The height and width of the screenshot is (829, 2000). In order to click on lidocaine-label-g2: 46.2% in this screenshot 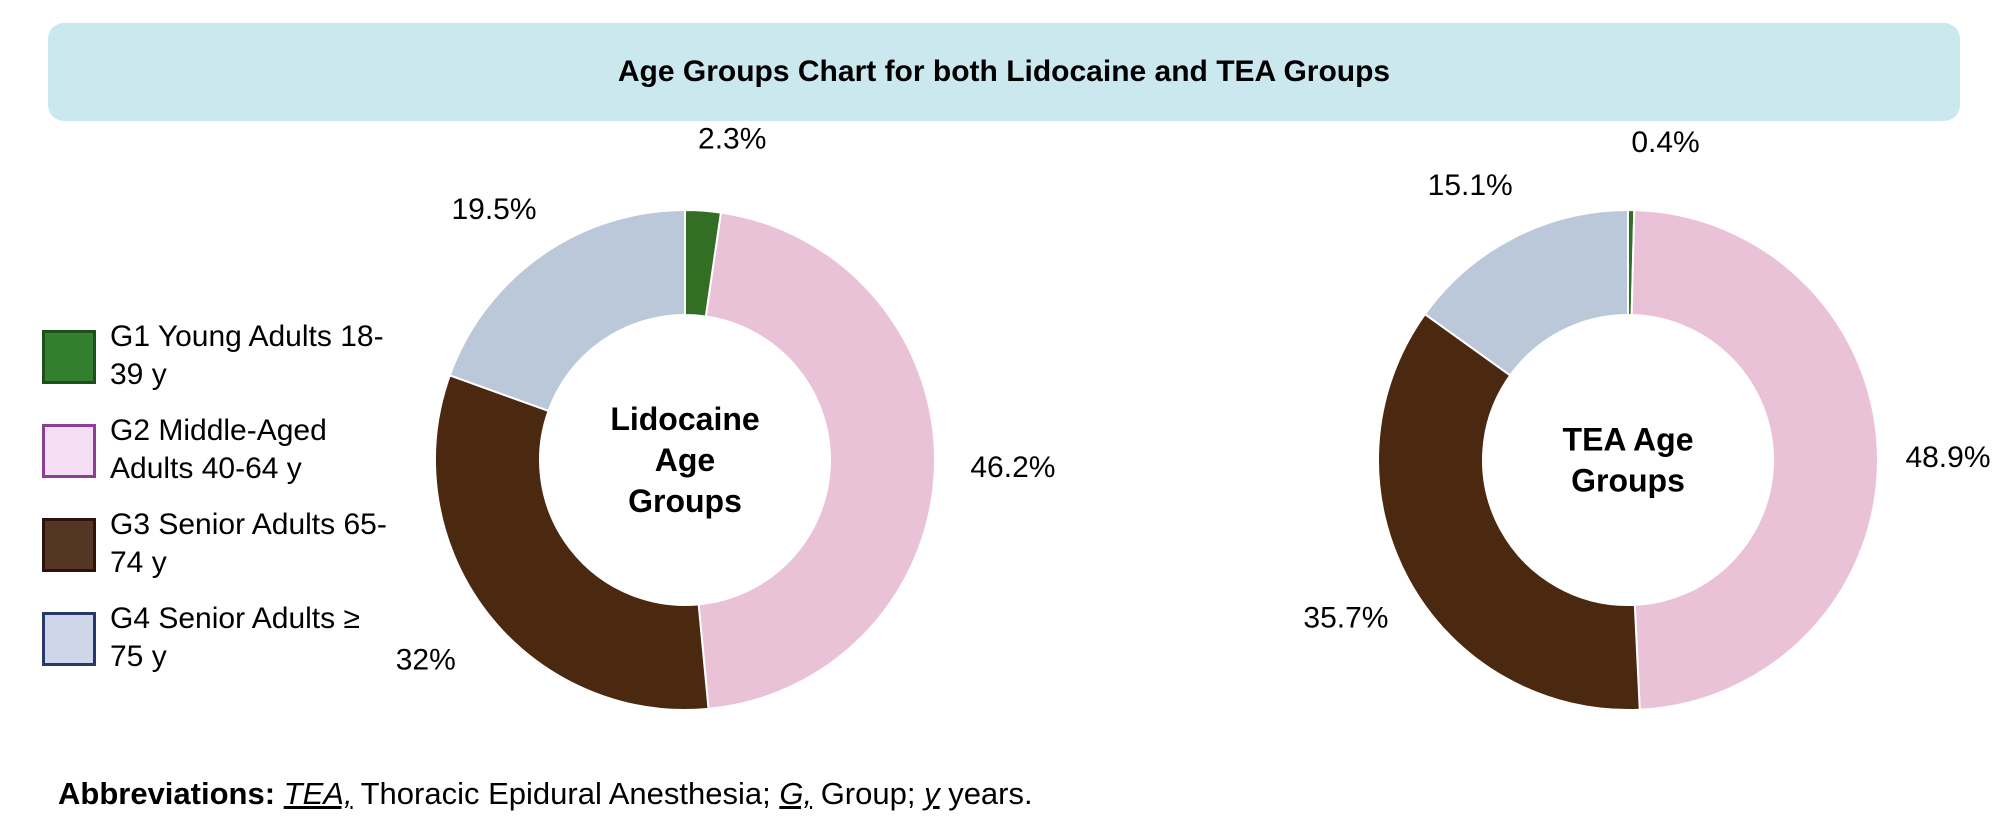, I will do `click(1012, 467)`.